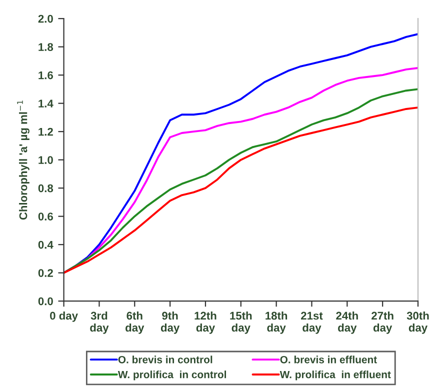  Describe the element at coordinates (135, 323) in the screenshot. I see `x-tick-label: 6th day` at that location.